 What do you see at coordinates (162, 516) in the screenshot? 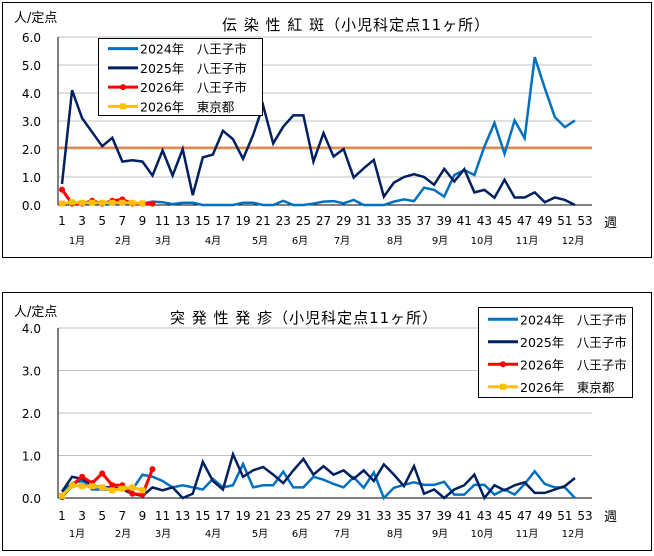
I see `x-tick-label: 11` at bounding box center [162, 516].